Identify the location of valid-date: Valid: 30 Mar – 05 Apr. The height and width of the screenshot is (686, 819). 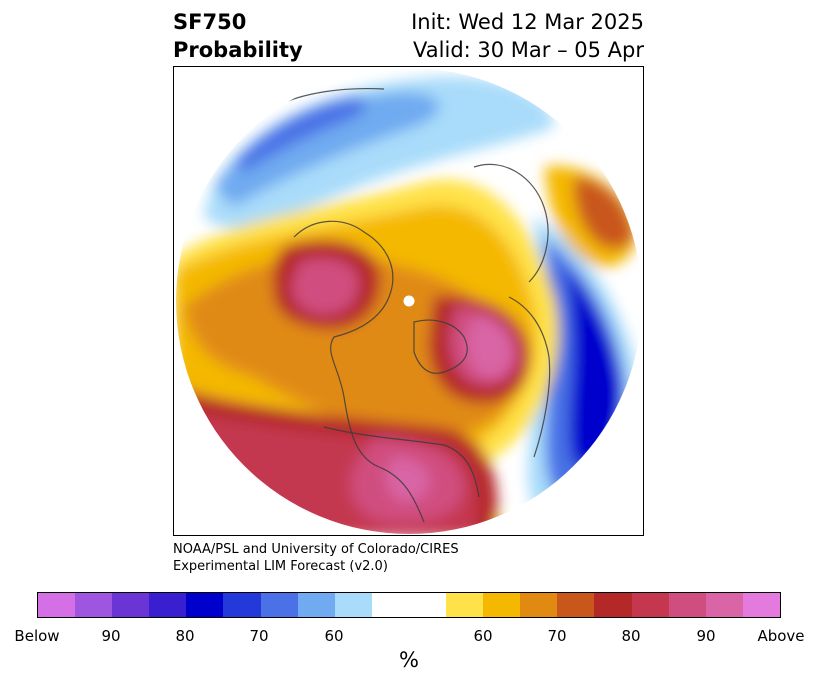
(528, 50).